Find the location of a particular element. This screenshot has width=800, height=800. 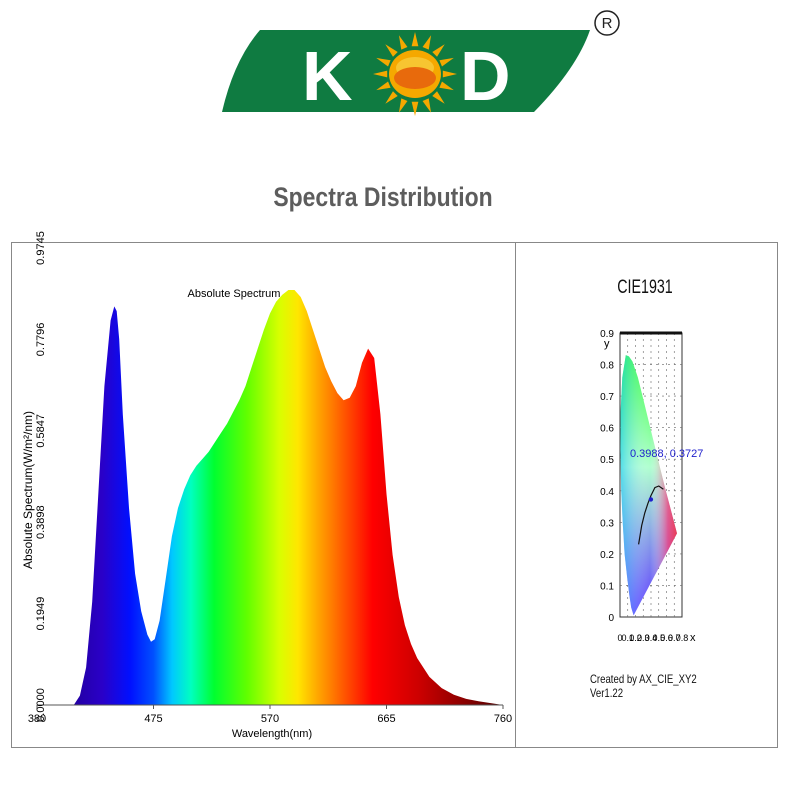

y-tick-label: 0.1949 is located at coordinates (41, 614).